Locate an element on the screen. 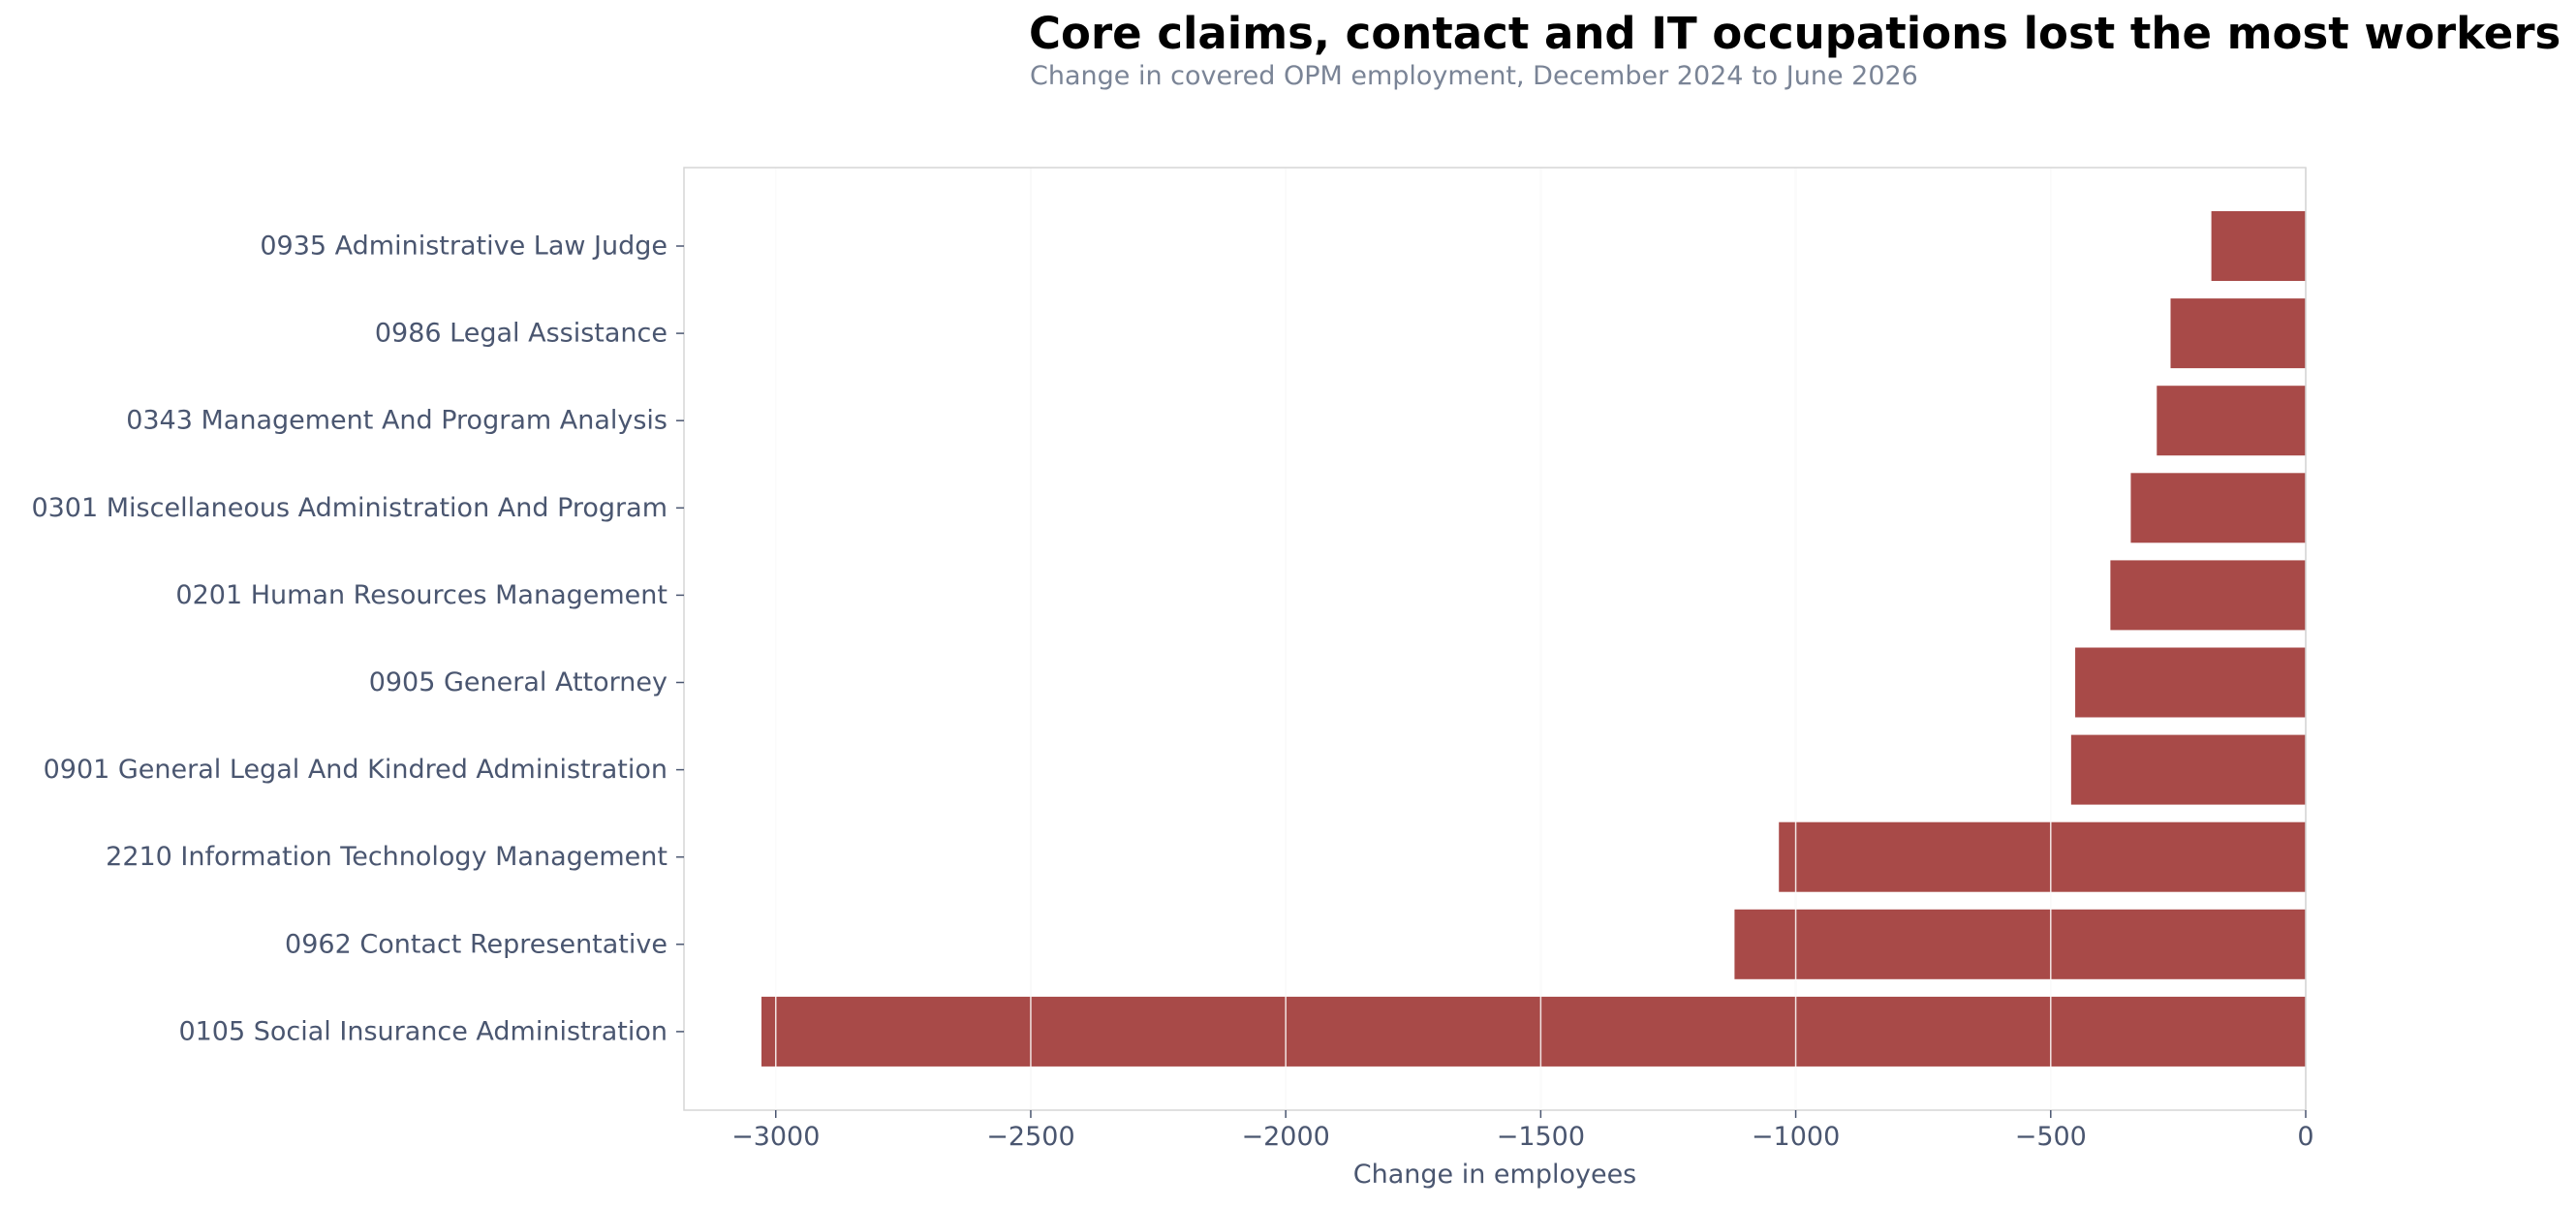  x-tick-label: 0 is located at coordinates (2305, 1137).